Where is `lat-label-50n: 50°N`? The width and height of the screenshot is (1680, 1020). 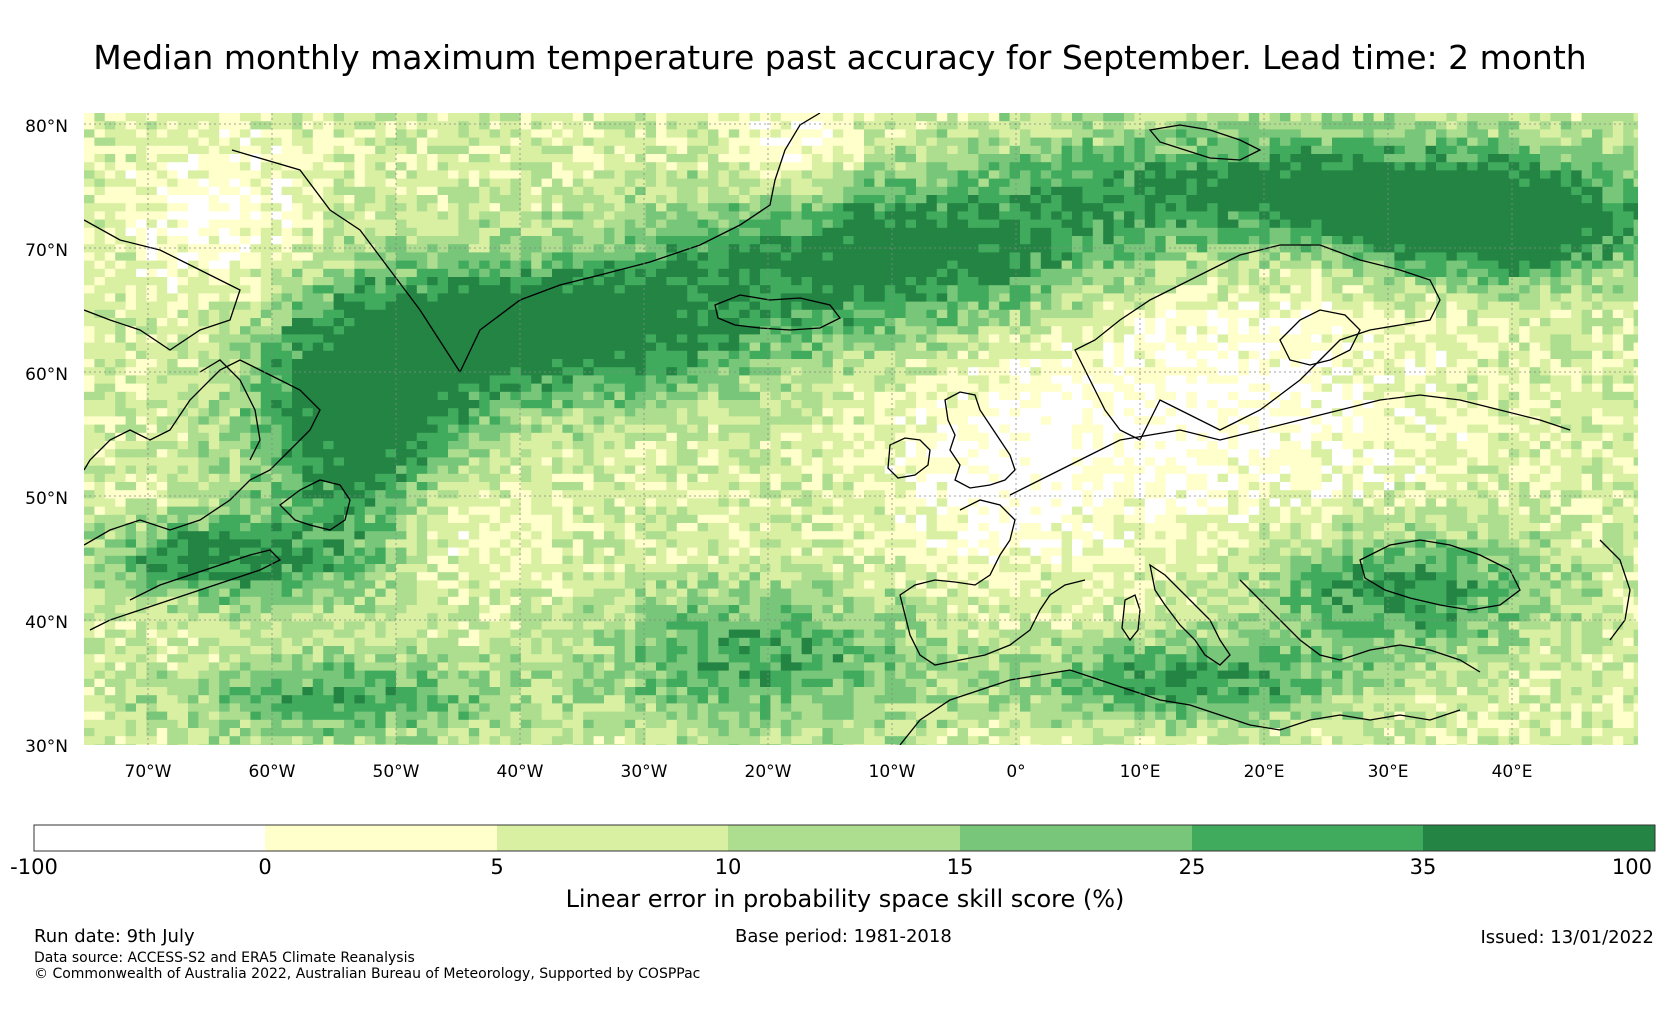
lat-label-50n: 50°N is located at coordinates (46, 499).